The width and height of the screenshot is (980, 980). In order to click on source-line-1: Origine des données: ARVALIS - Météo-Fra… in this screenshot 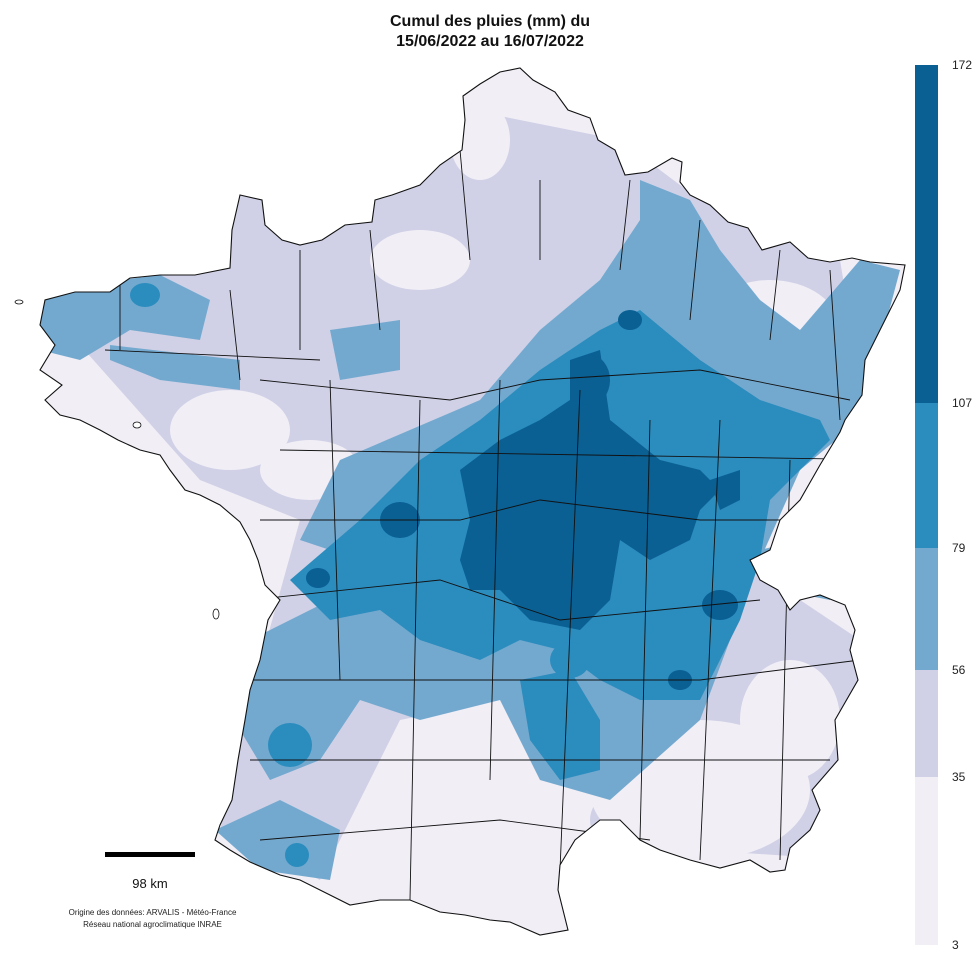, I will do `click(152, 912)`.